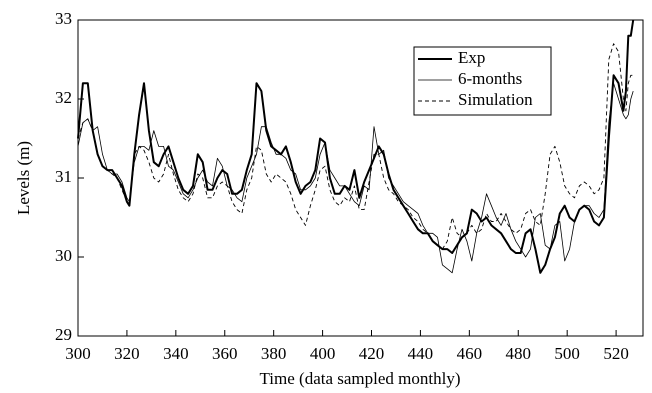 This screenshot has width=652, height=393. I want to click on y-tick-label: 32, so click(63, 97).